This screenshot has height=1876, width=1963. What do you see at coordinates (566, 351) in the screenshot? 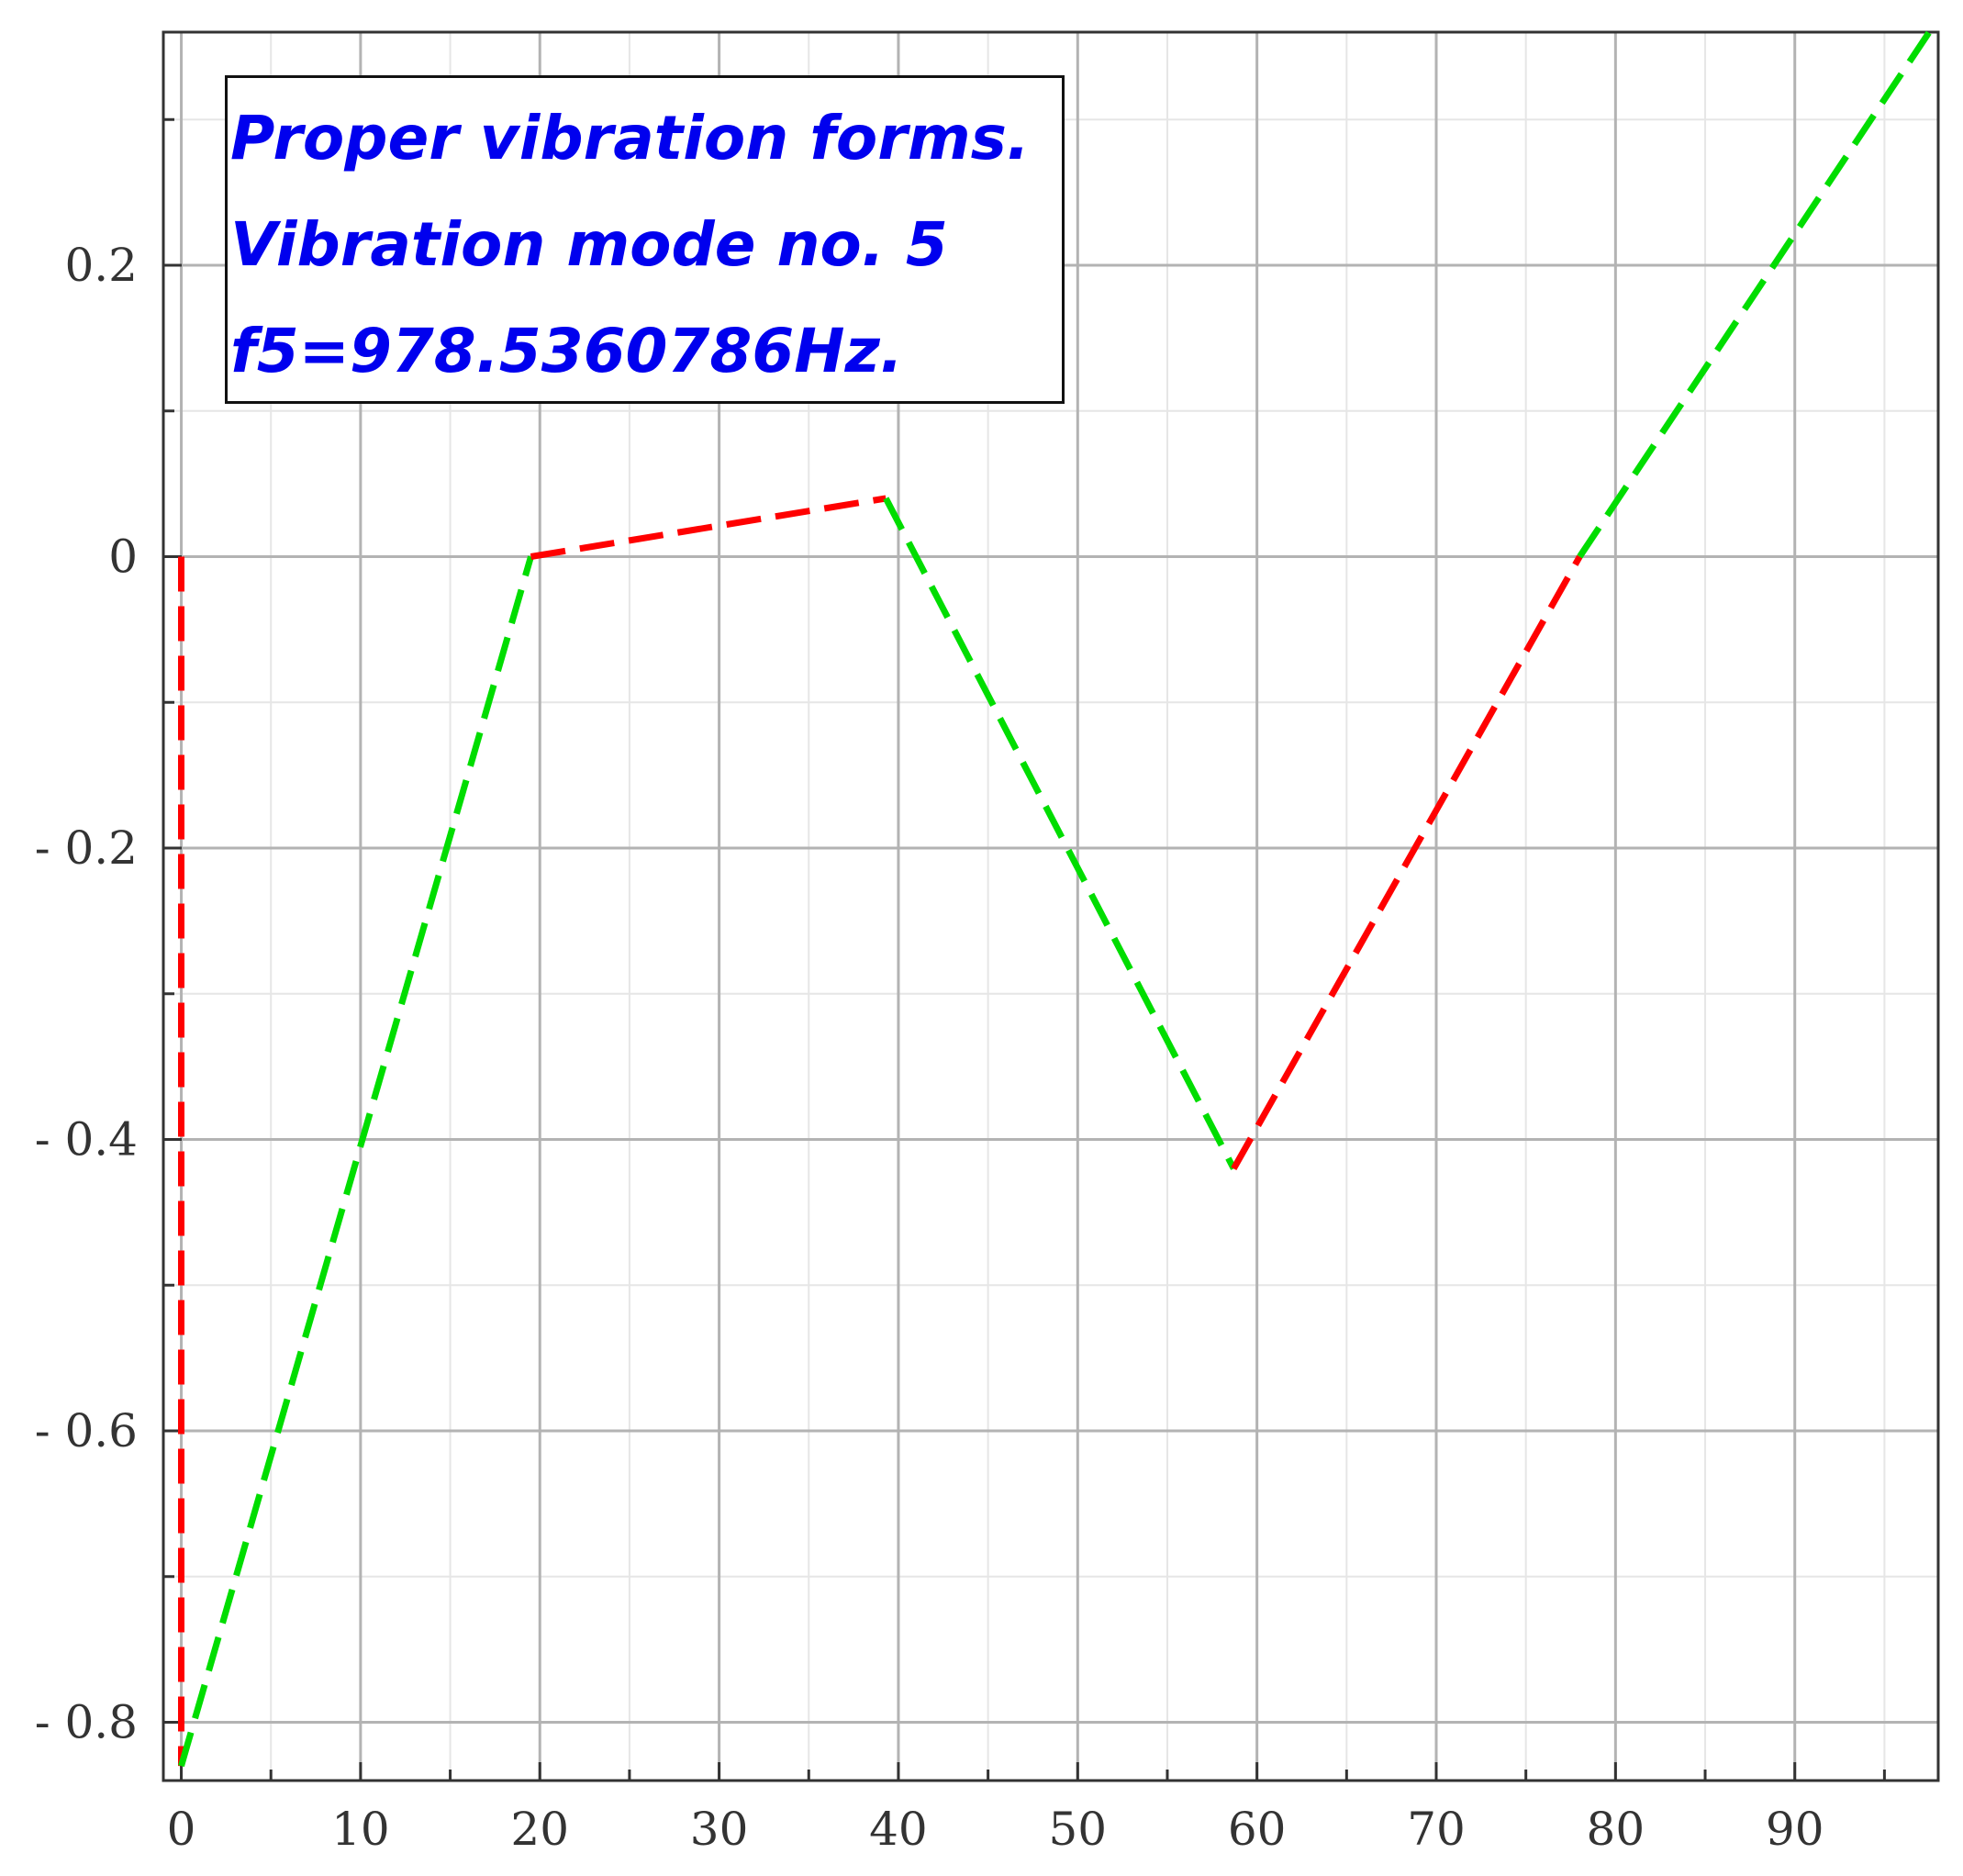
I see `annotation-frequency: f5=978.5360786Hz.` at bounding box center [566, 351].